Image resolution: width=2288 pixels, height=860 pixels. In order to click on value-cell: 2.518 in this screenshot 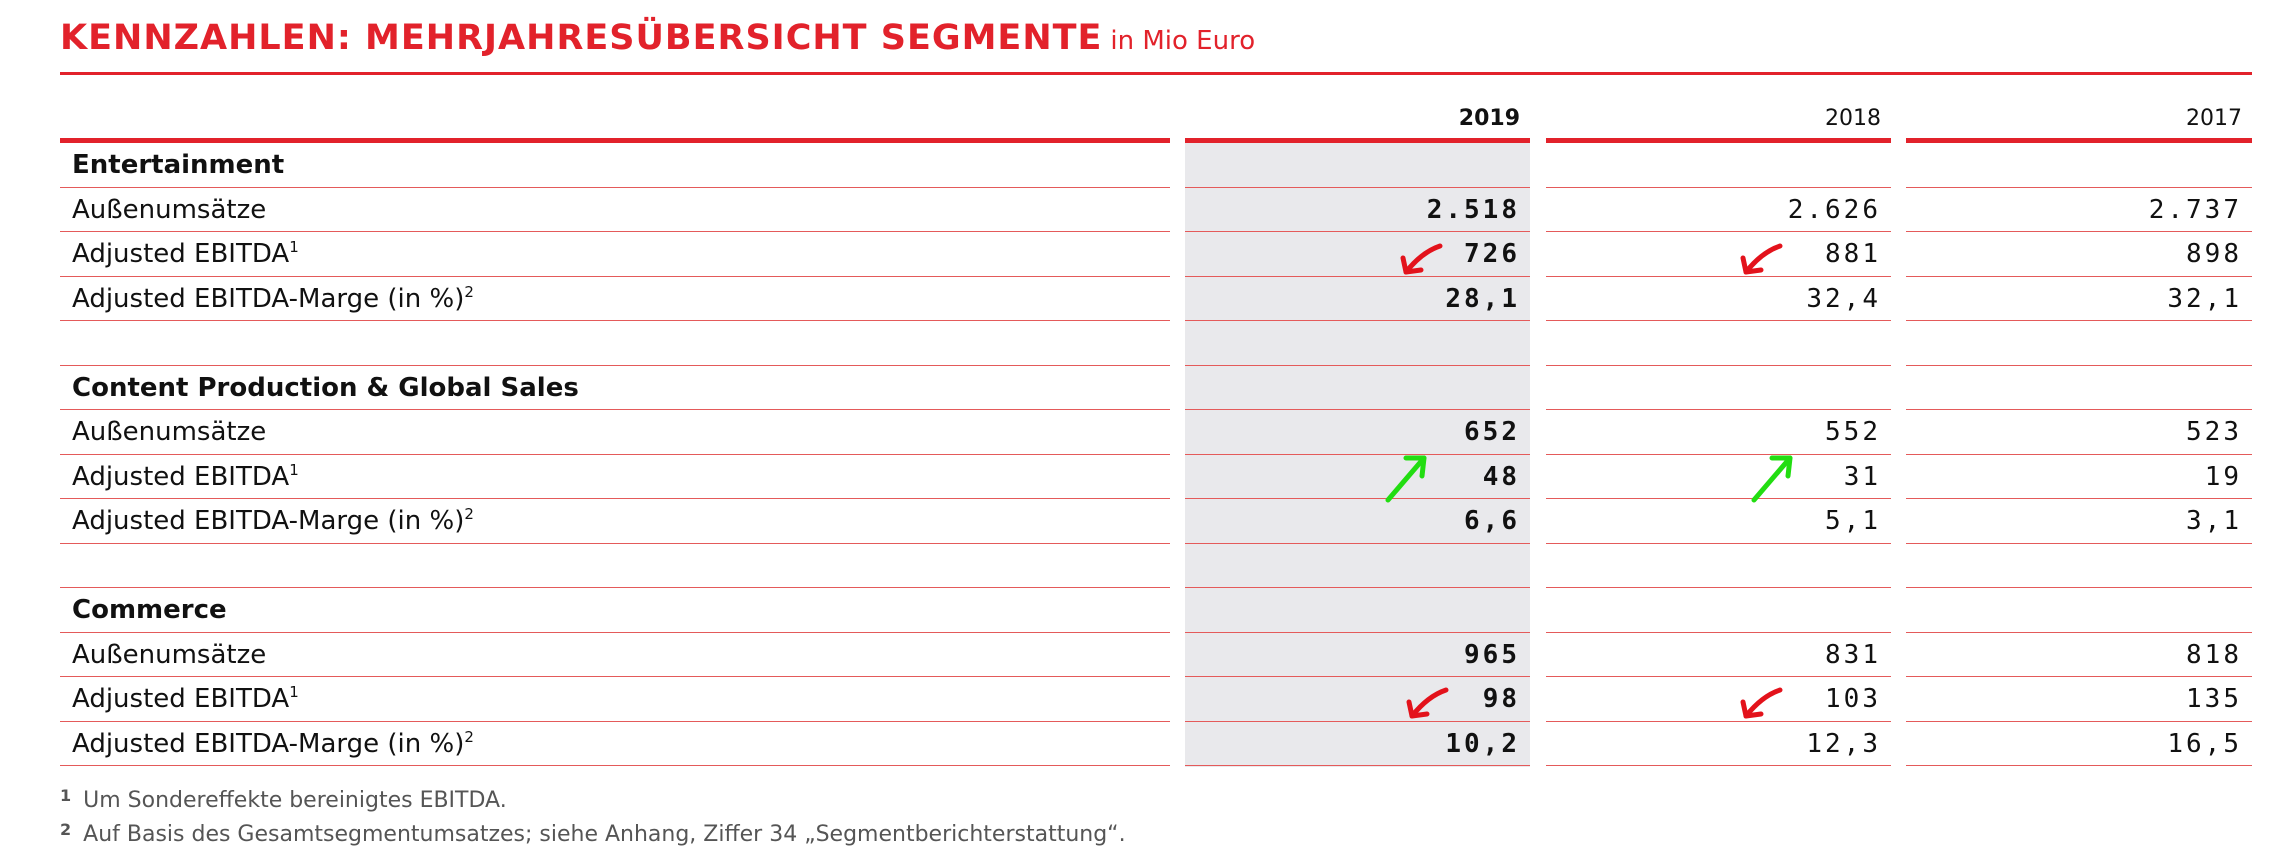, I will do `click(1357, 210)`.